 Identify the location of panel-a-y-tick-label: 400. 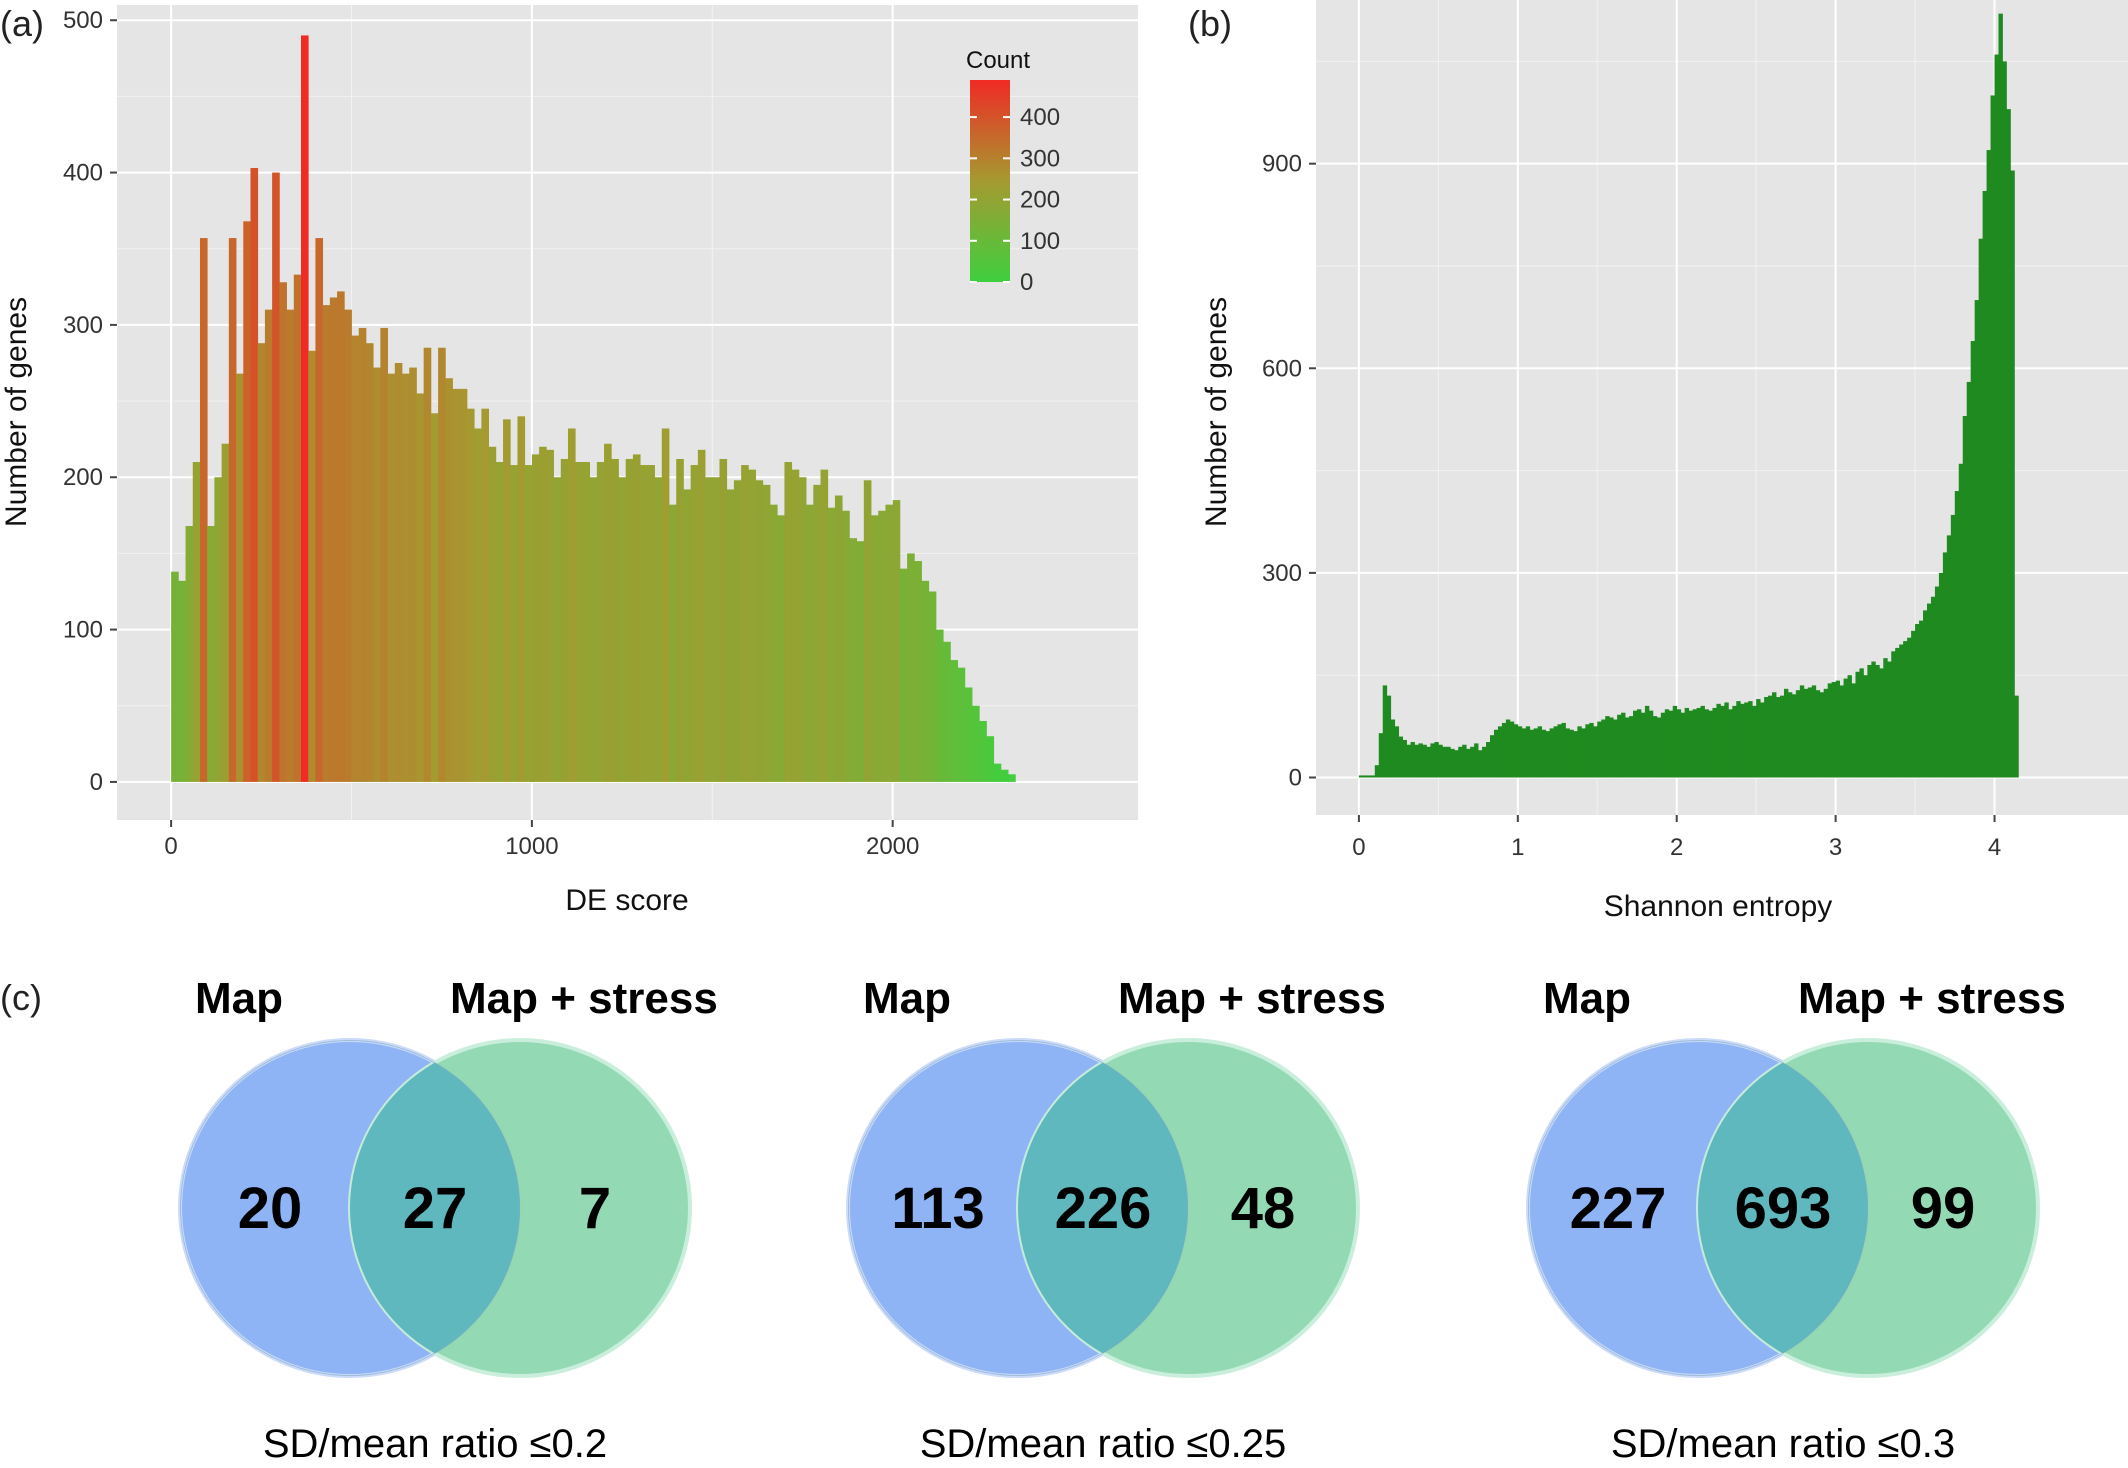
(83, 173).